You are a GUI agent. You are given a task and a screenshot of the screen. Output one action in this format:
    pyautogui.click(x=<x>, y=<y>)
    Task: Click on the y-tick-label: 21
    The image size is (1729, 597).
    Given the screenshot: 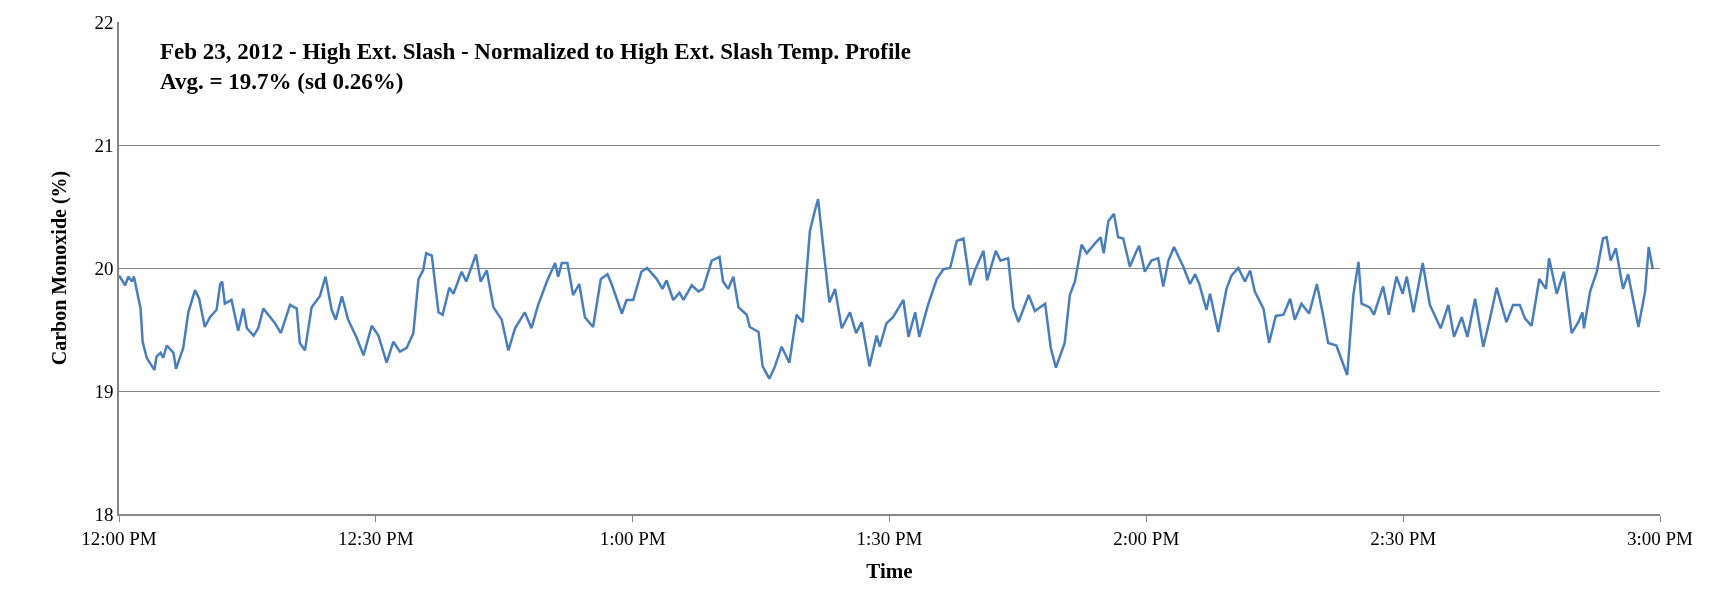 What is the action you would take?
    pyautogui.click(x=104, y=145)
    